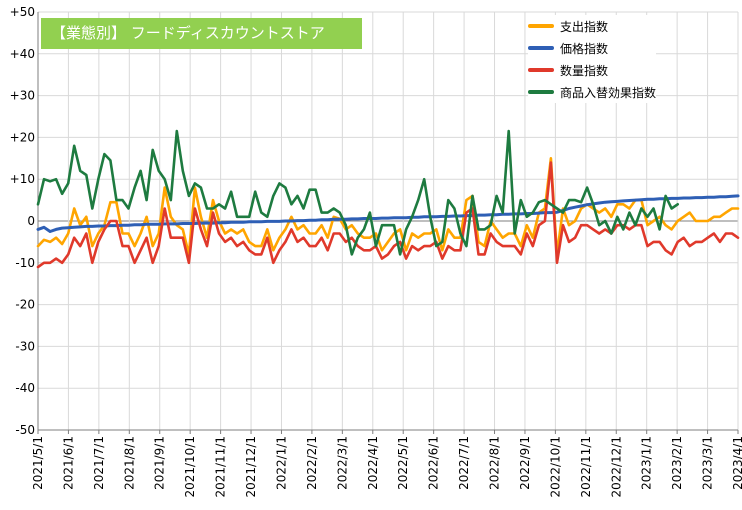 The width and height of the screenshot is (742, 510). What do you see at coordinates (99, 463) in the screenshot?
I see `x-tick-label: 2021/7/1` at bounding box center [99, 463].